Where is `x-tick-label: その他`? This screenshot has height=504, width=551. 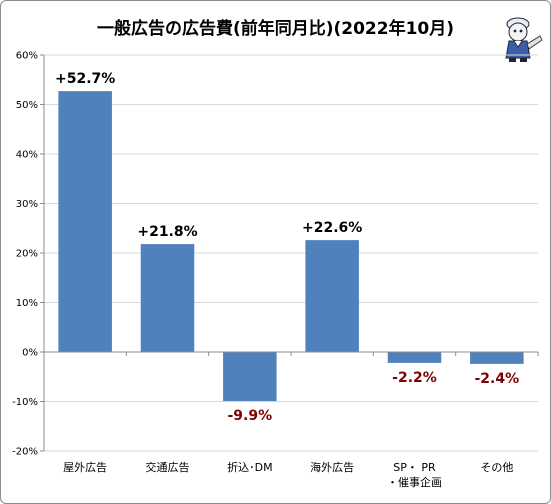 x-tick-label: その他 is located at coordinates (496, 467).